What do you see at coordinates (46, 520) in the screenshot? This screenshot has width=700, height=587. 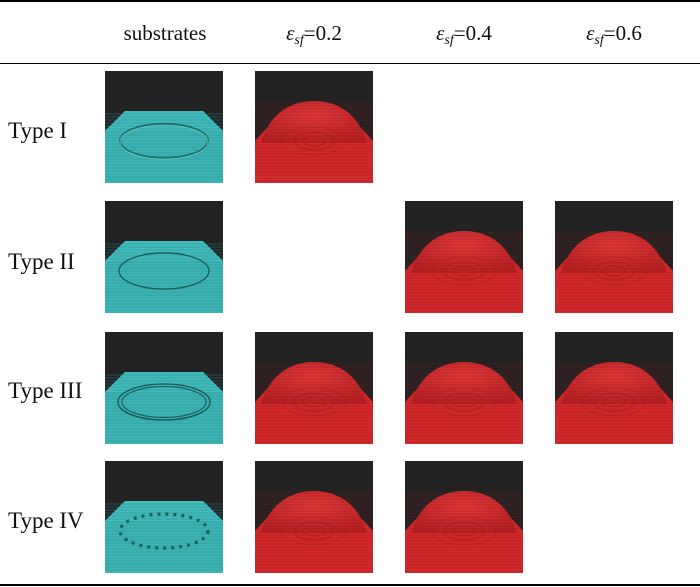 I see `row-label-type-iv: Type IV` at bounding box center [46, 520].